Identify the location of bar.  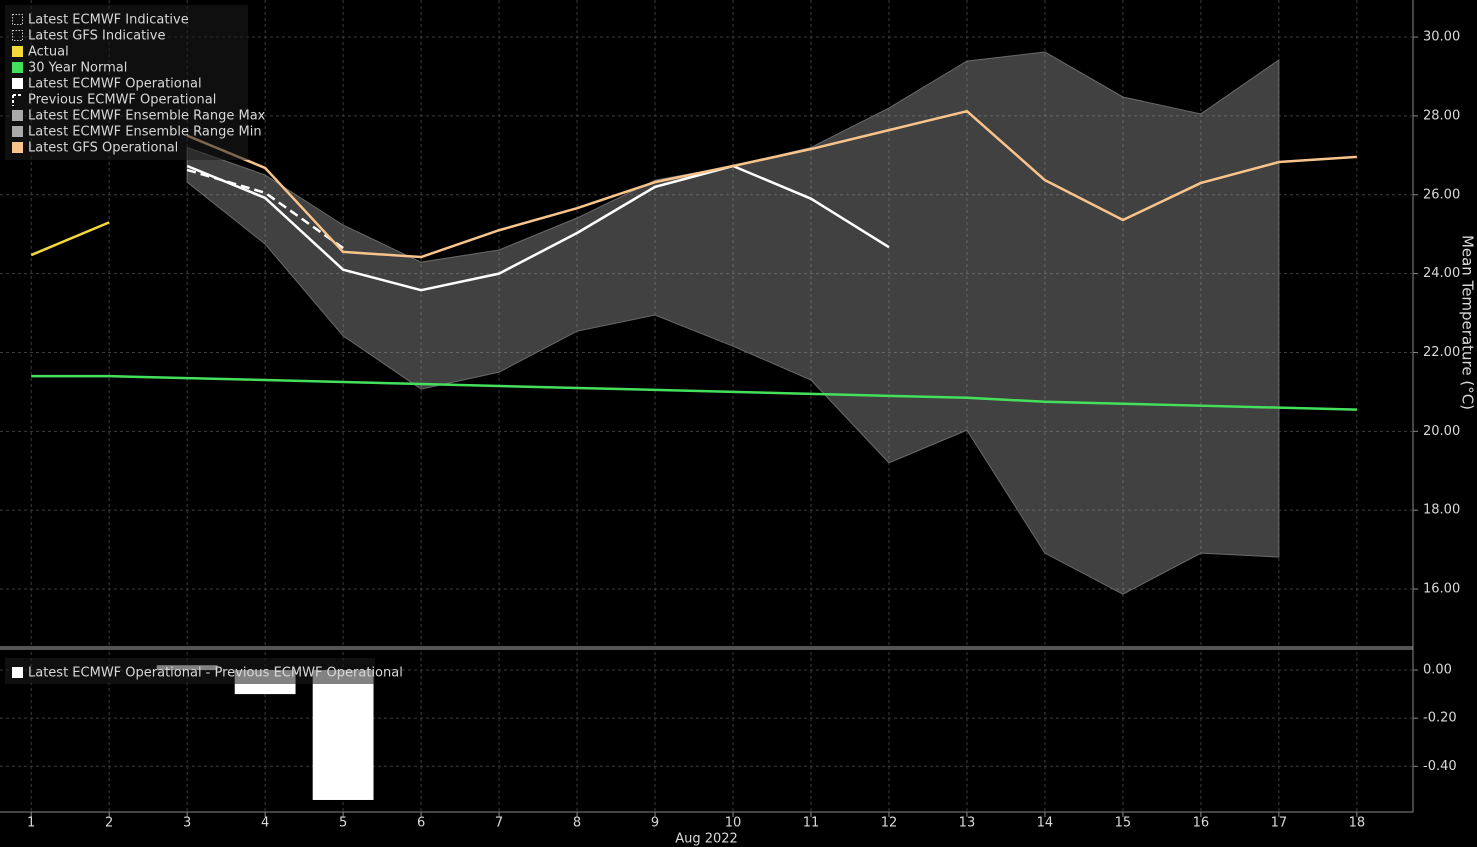
(343, 735).